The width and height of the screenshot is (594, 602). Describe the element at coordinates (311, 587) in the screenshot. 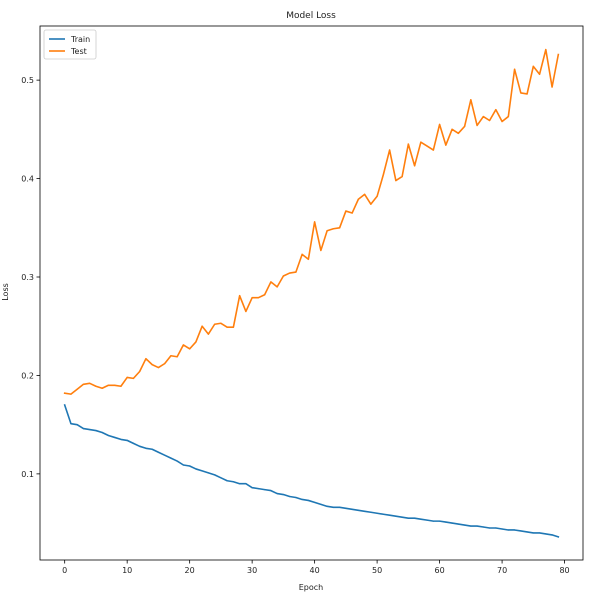

I see `x-axis-label: Epoch` at that location.